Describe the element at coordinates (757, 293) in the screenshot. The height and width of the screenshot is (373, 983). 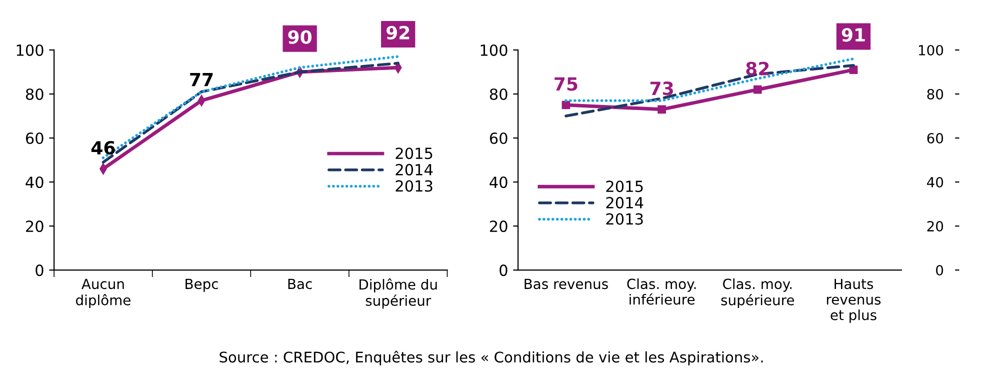
I see `x-tick-label: Clas. moy. supérieure` at that location.